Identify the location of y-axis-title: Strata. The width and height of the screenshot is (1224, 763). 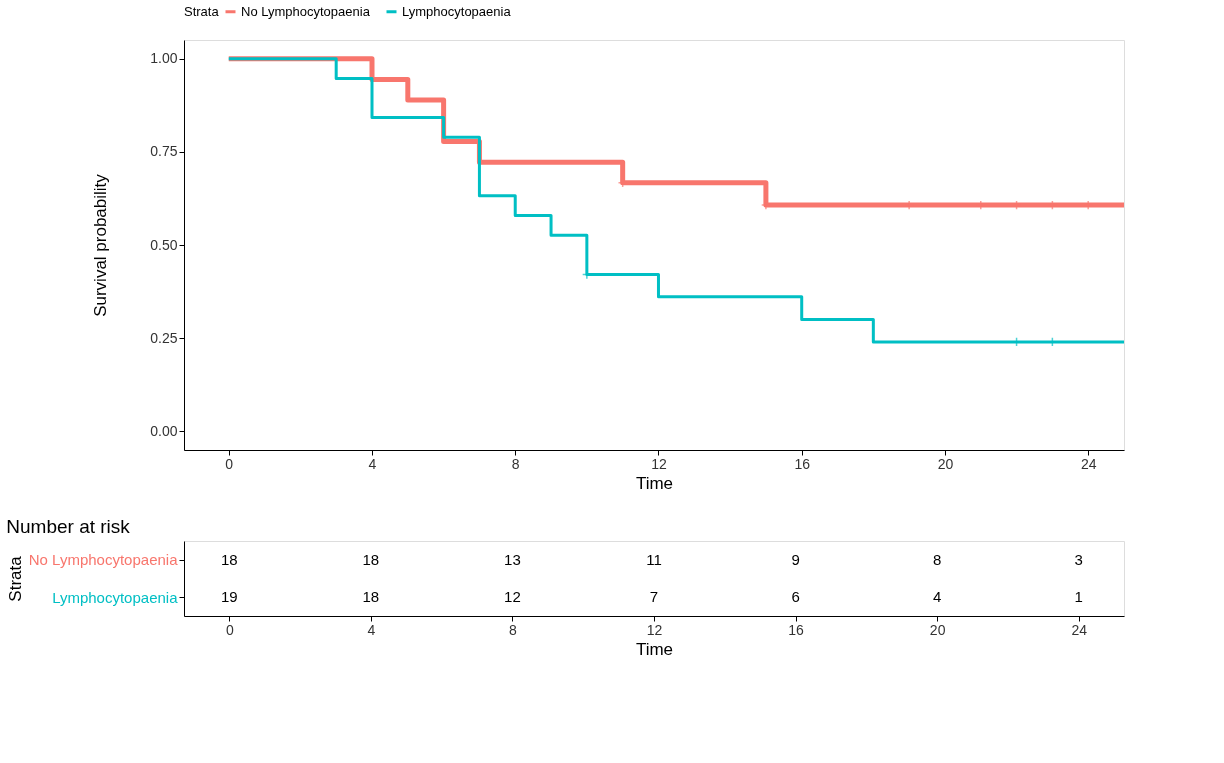
(15, 578).